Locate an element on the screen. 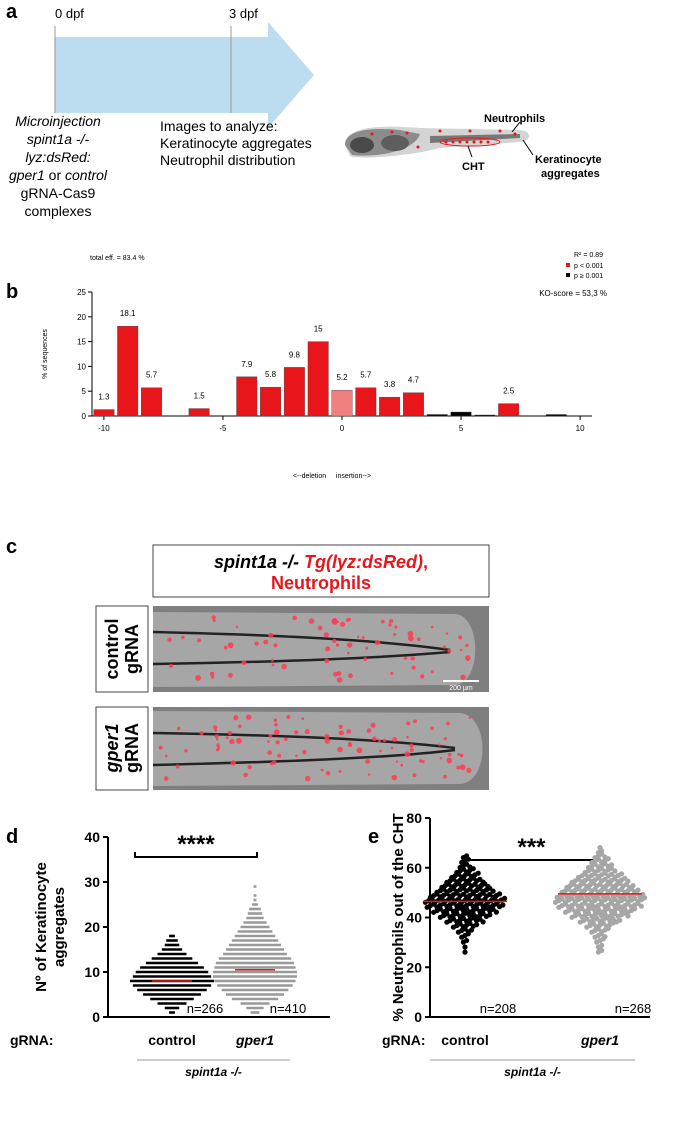 Image resolution: width=675 pixels, height=1124 pixels. annotation: total eff. = 83.4 % is located at coordinates (117, 258).